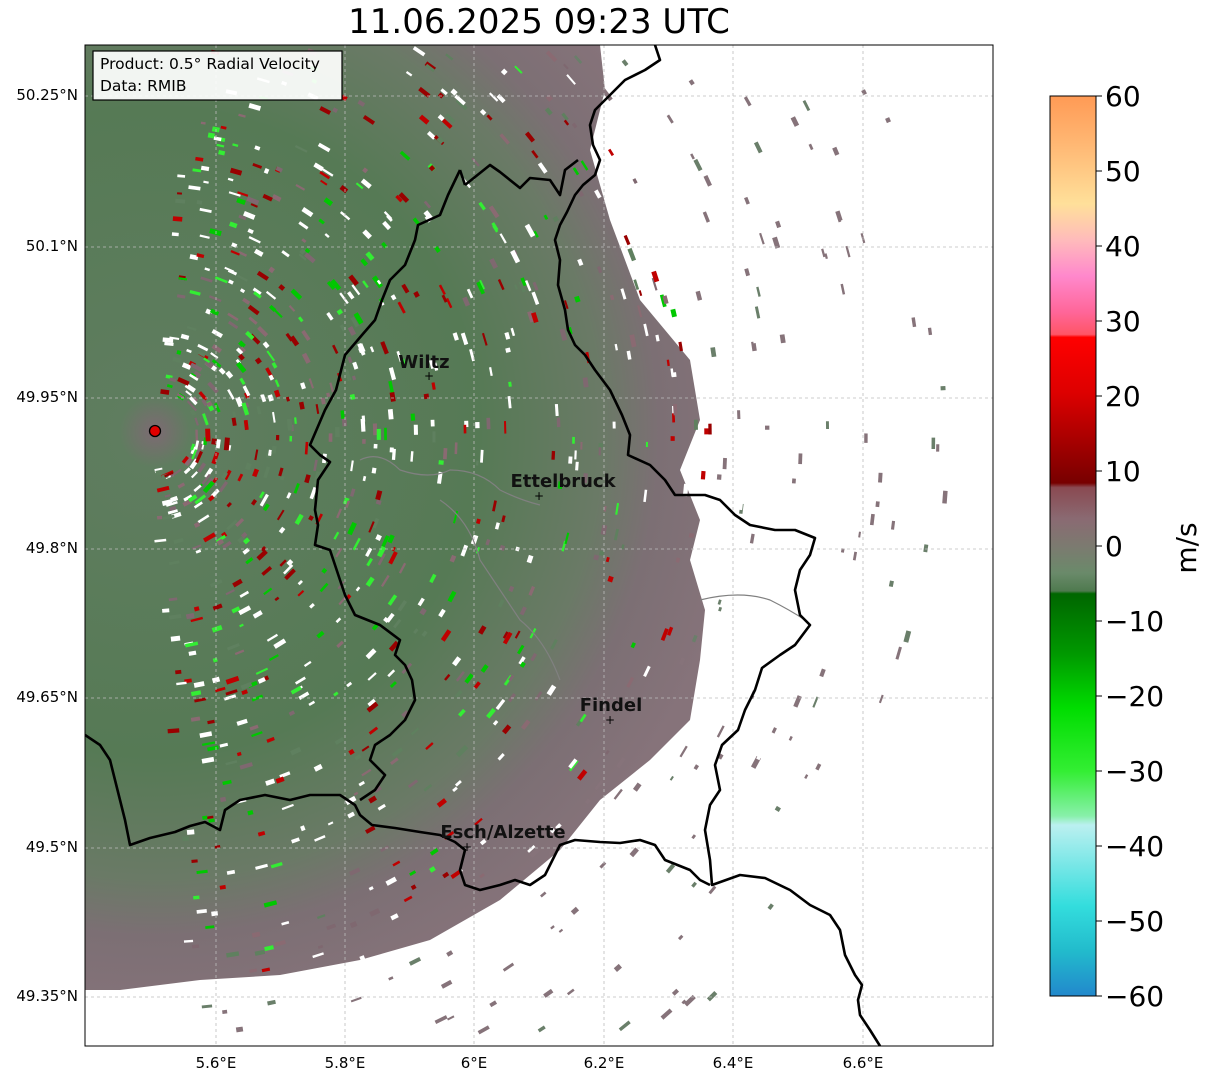 Image resolution: width=1207 pixels, height=1081 pixels. I want to click on info-box: Product: 0.5° Radial Velocity Data: RMIB, so click(217, 75).